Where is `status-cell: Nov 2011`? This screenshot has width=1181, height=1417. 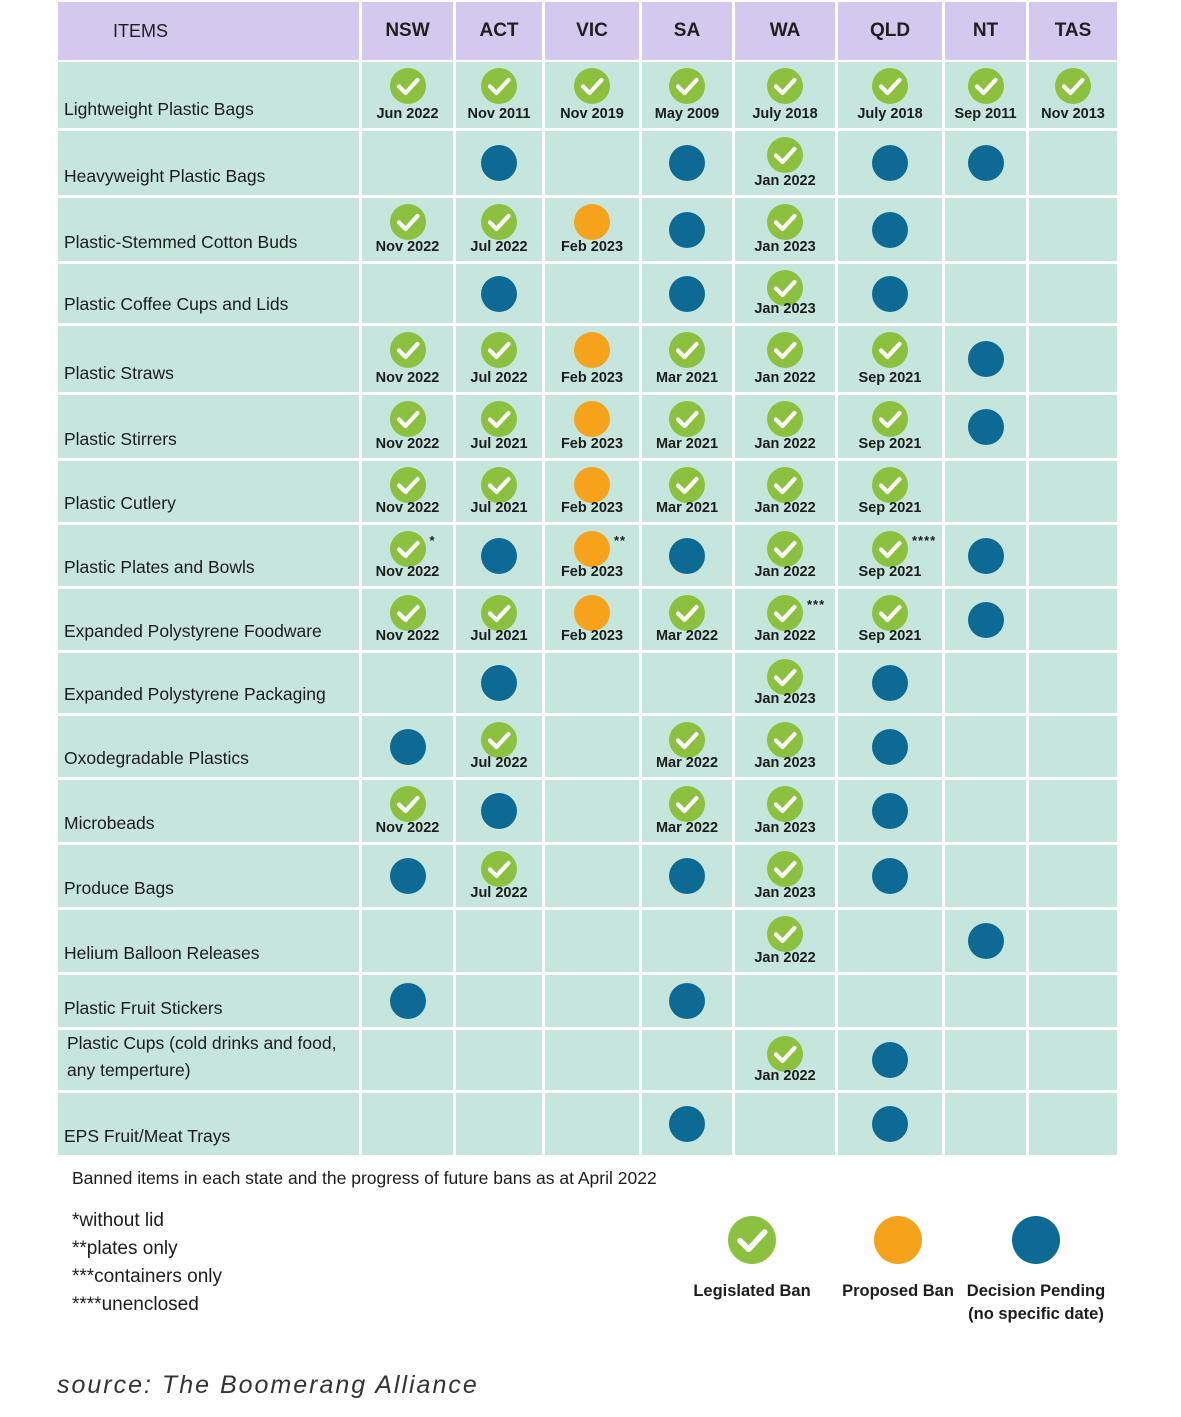
status-cell: Nov 2011 is located at coordinates (499, 95).